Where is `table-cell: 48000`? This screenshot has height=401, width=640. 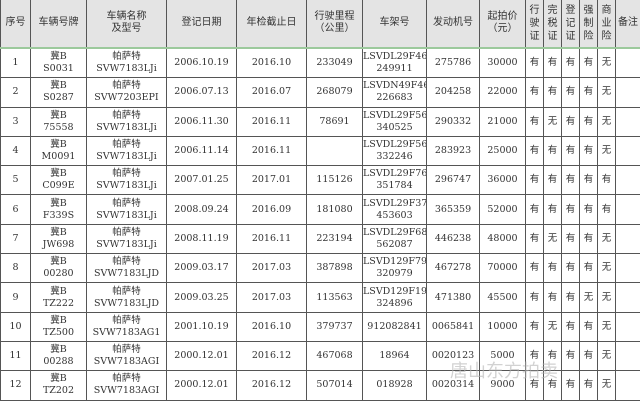 table-cell: 48000 is located at coordinates (503, 238).